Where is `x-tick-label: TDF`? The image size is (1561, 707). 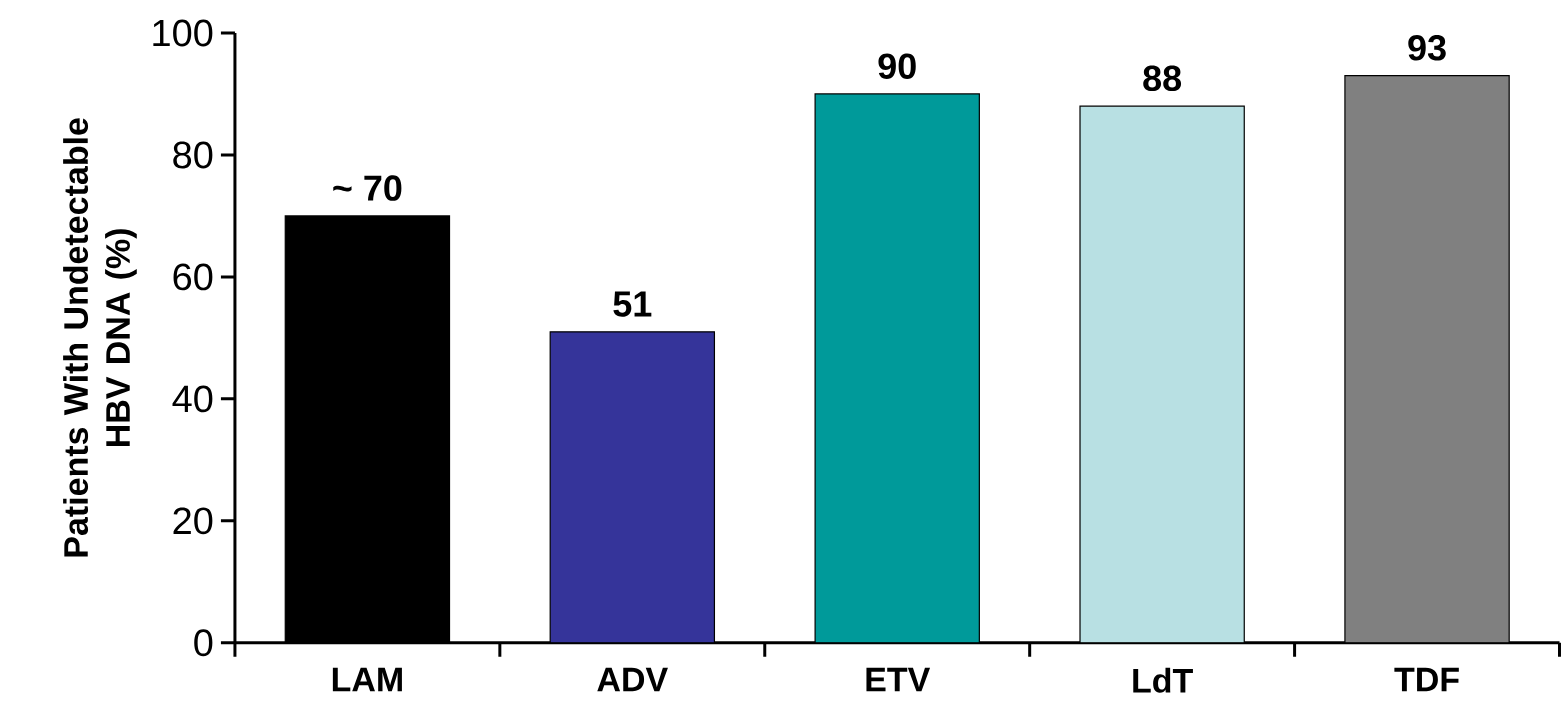
x-tick-label: TDF is located at coordinates (1426, 679).